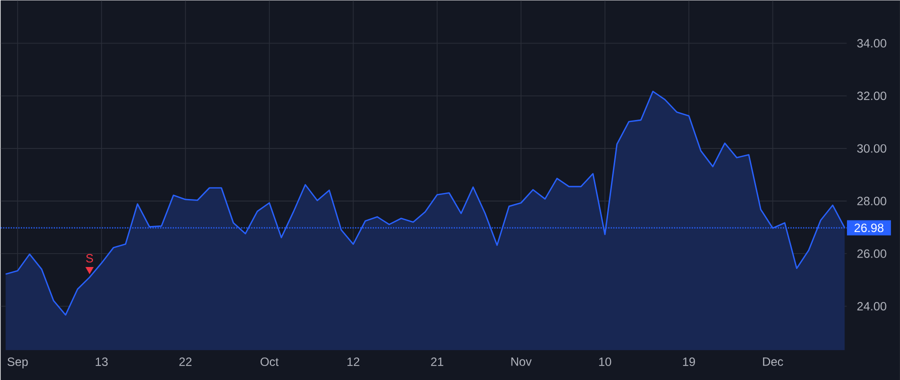  I want to click on y-tick-label: 26.00, so click(871, 253).